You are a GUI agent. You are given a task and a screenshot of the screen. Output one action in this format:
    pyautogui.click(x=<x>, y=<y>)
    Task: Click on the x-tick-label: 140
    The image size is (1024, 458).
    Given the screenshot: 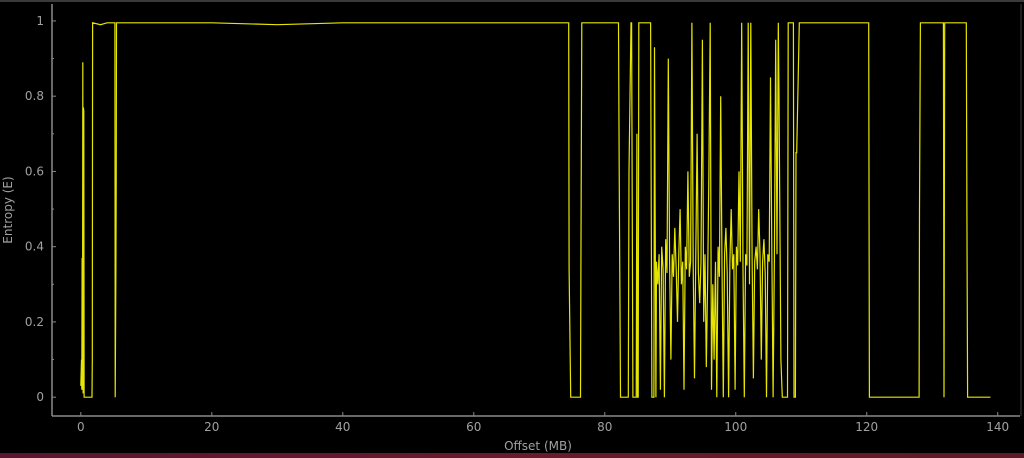 What is the action you would take?
    pyautogui.click(x=997, y=427)
    